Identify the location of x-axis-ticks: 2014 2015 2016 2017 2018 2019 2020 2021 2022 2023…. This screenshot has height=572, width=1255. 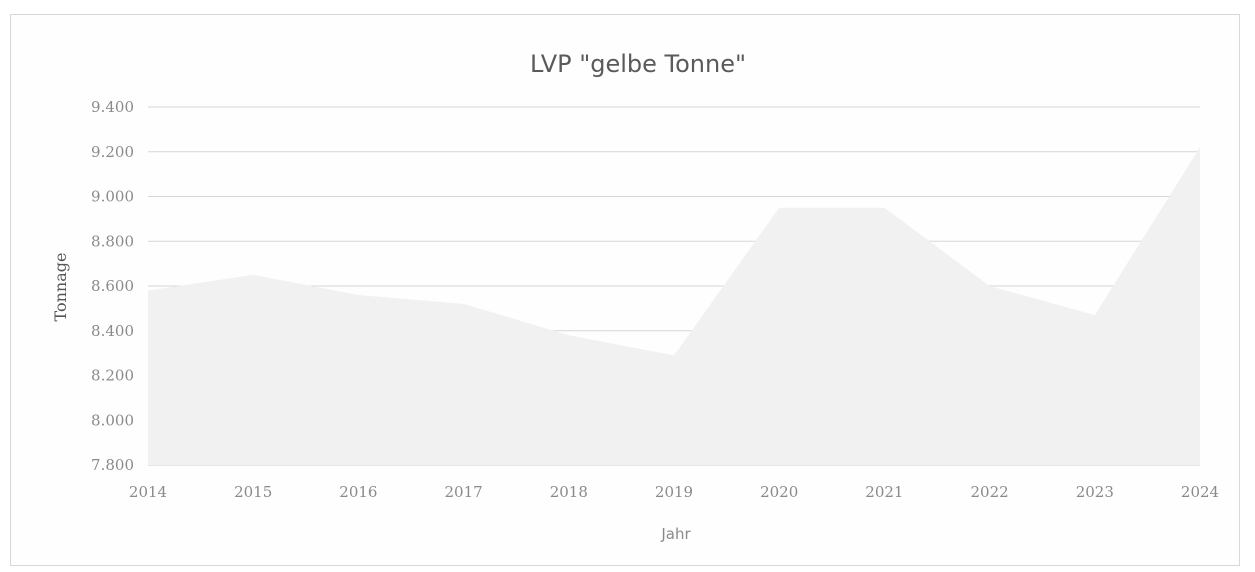
(674, 492).